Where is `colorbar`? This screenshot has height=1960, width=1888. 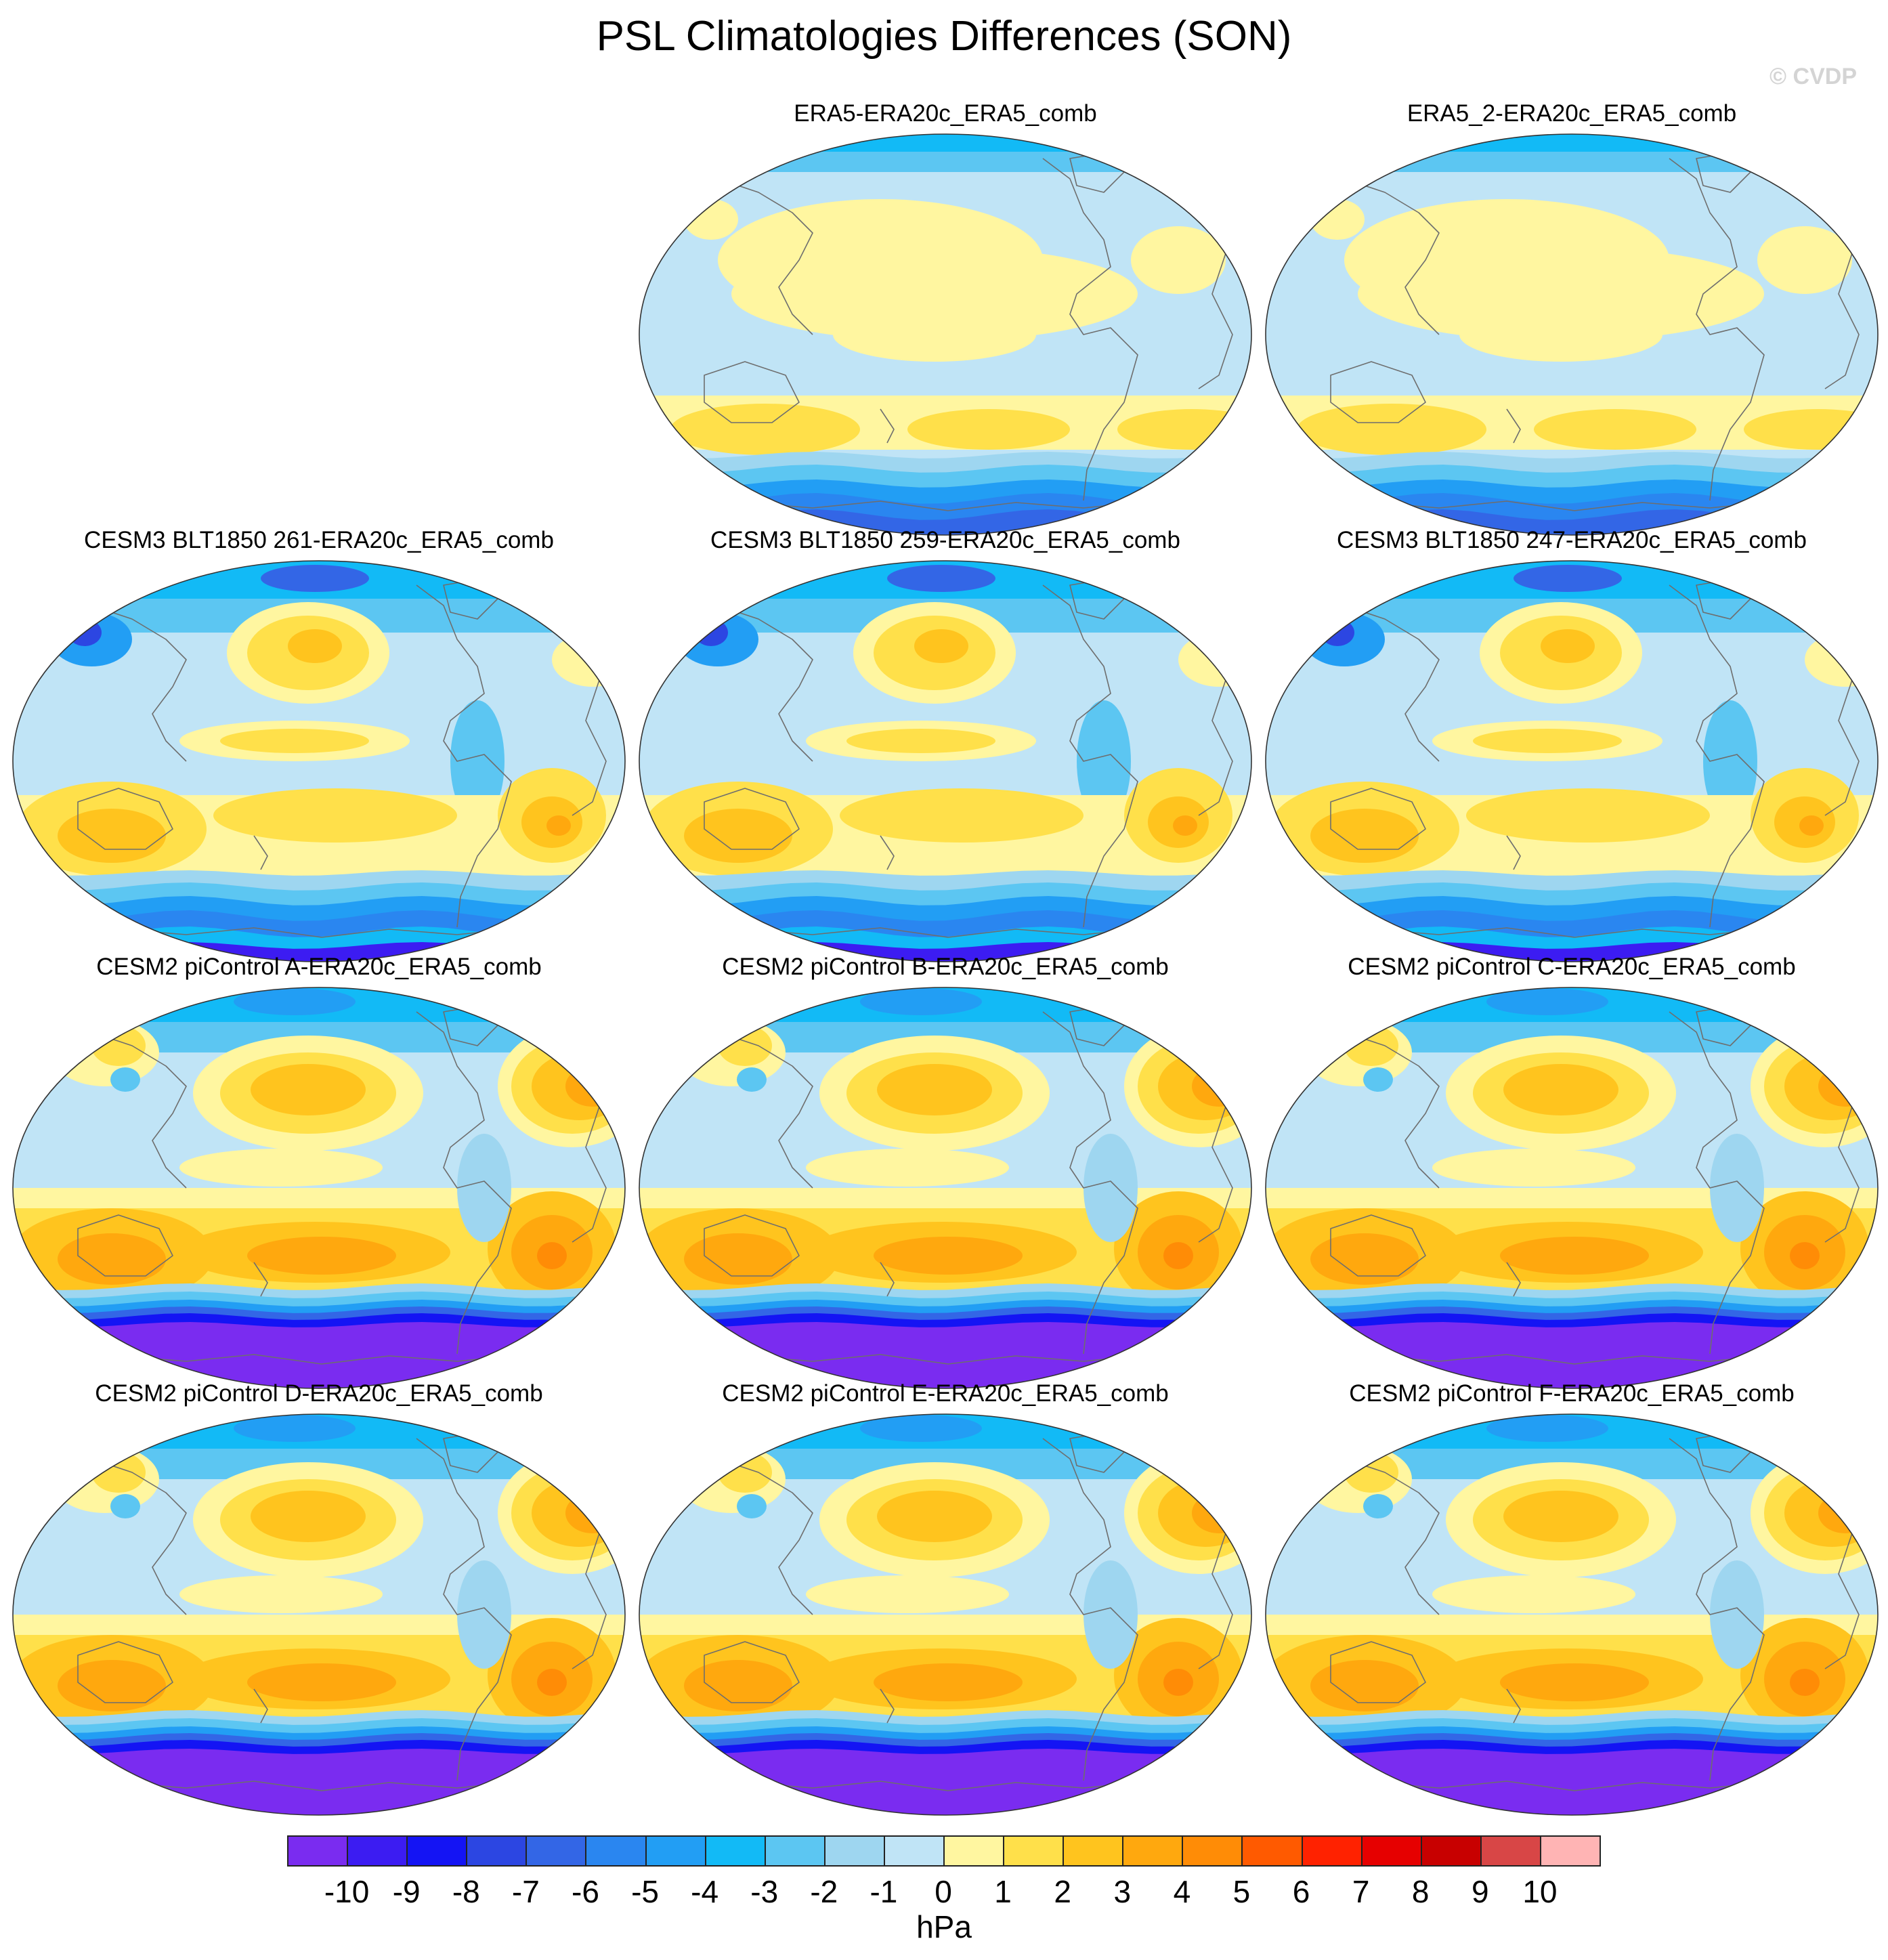
colorbar is located at coordinates (944, 1851).